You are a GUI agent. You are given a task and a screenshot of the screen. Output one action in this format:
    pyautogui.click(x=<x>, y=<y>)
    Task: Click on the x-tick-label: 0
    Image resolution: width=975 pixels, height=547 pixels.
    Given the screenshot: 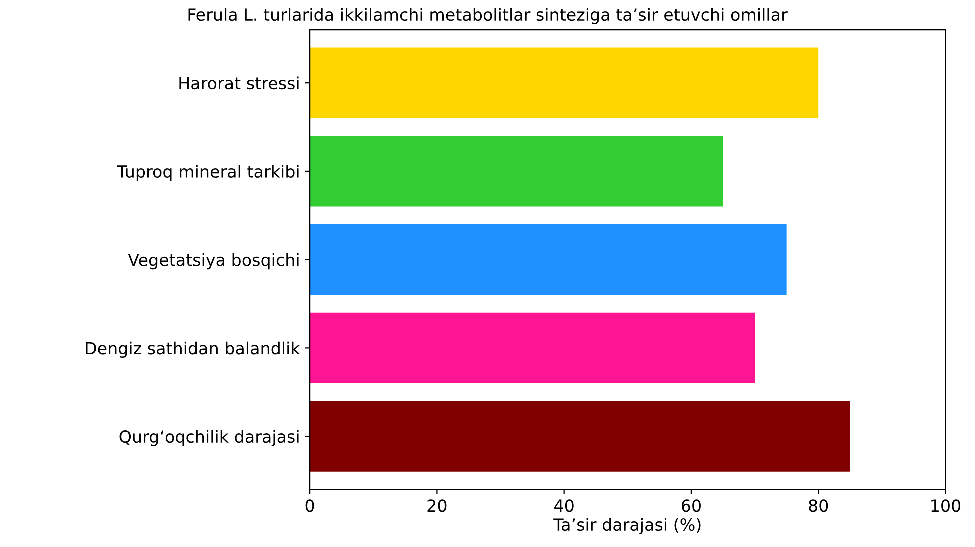 What is the action you would take?
    pyautogui.click(x=310, y=506)
    